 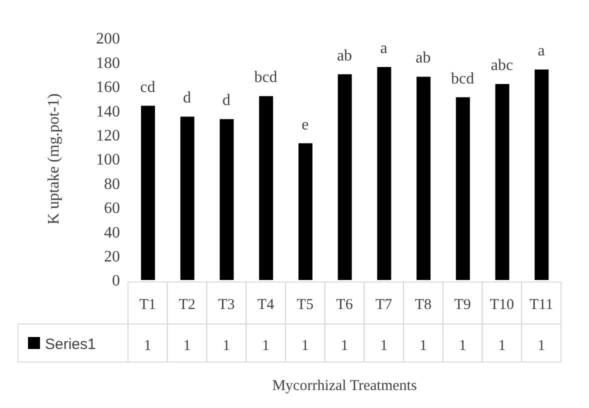 I want to click on x-tick-label: T2, so click(x=187, y=305).